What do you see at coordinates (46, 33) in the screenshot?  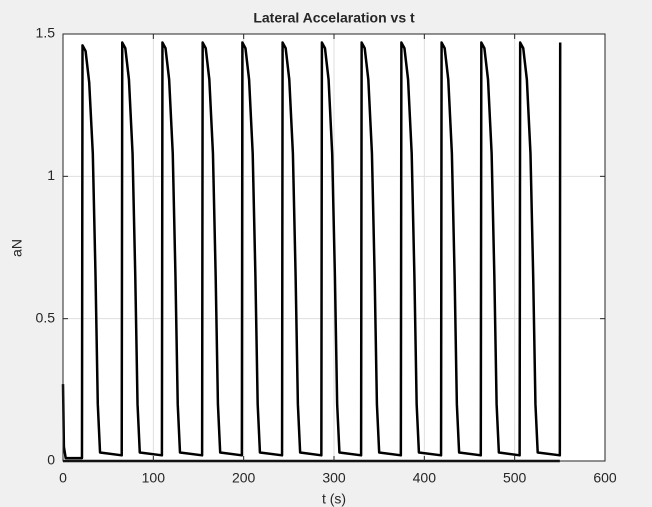 I see `y-tick-label: 1.5` at bounding box center [46, 33].